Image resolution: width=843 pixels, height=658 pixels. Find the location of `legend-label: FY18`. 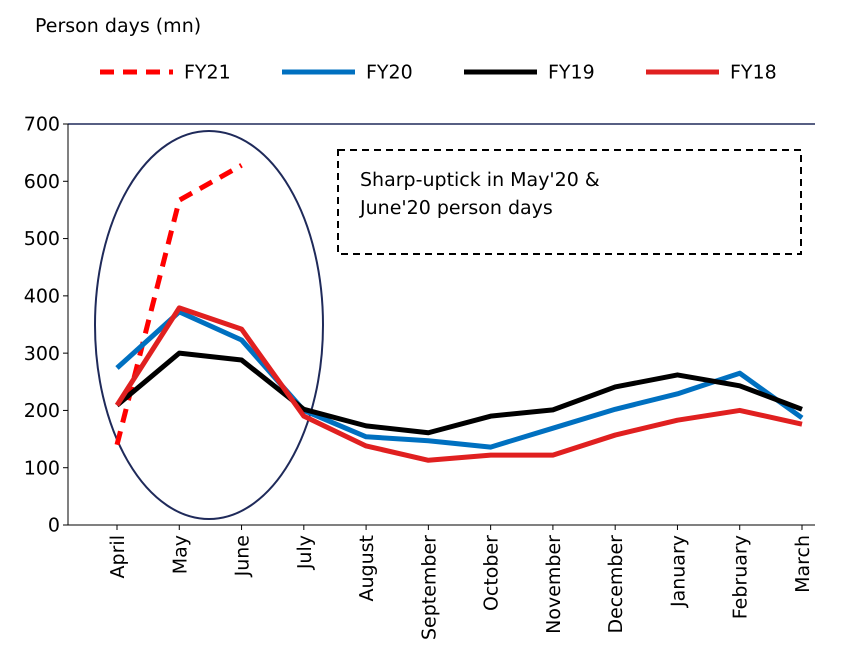

legend-label: FY18 is located at coordinates (753, 73).